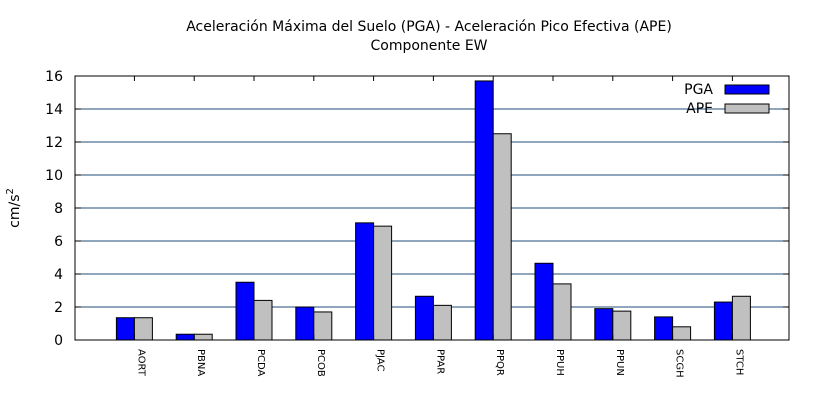 The height and width of the screenshot is (400, 820). What do you see at coordinates (380, 360) in the screenshot?
I see `x-tick-label: PJAC` at bounding box center [380, 360].